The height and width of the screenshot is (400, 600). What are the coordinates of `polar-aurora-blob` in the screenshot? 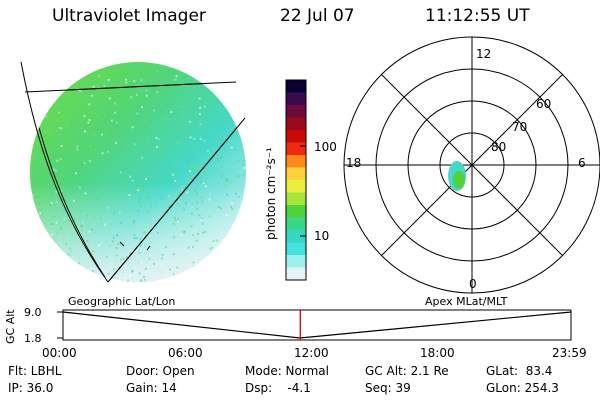 It's located at (457, 176).